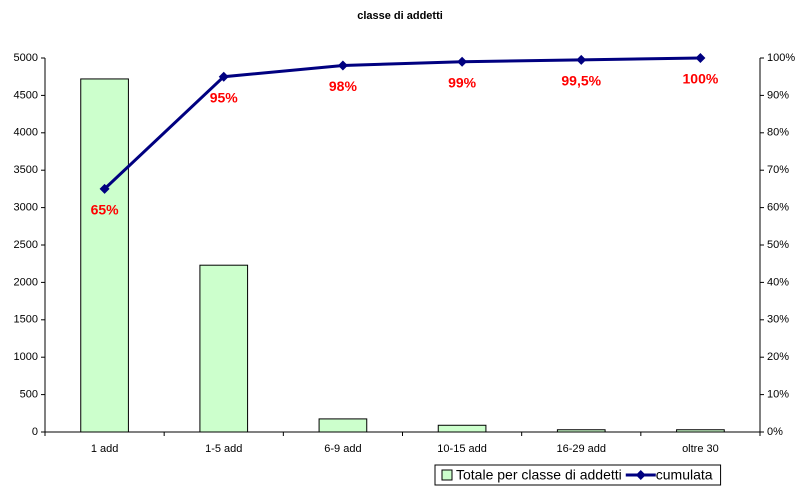 This screenshot has height=486, width=797. What do you see at coordinates (778, 320) in the screenshot?
I see `y2-tick-label: 30%` at bounding box center [778, 320].